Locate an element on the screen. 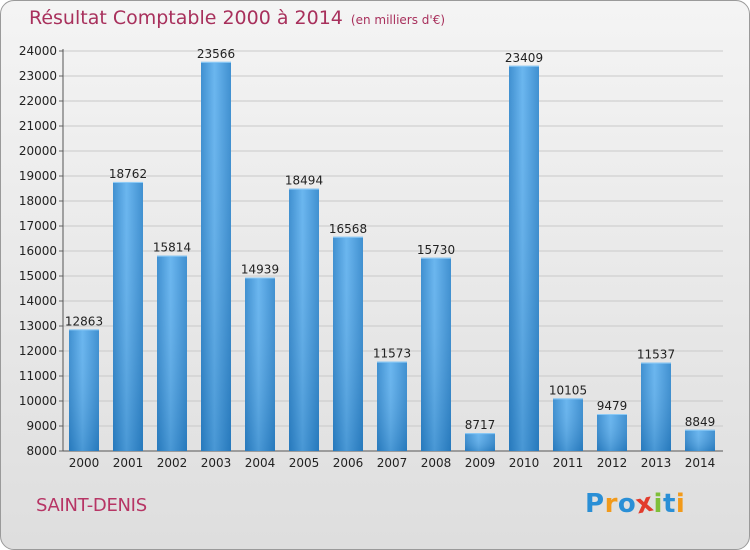  x-tick-label: 2007 is located at coordinates (392, 463).